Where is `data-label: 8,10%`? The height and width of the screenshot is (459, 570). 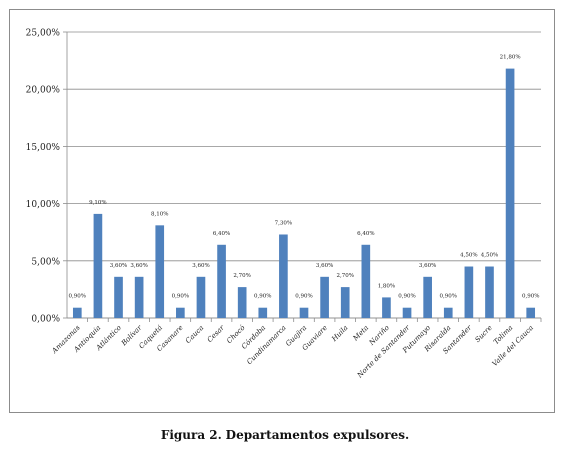 data-label: 8,10% is located at coordinates (159, 214).